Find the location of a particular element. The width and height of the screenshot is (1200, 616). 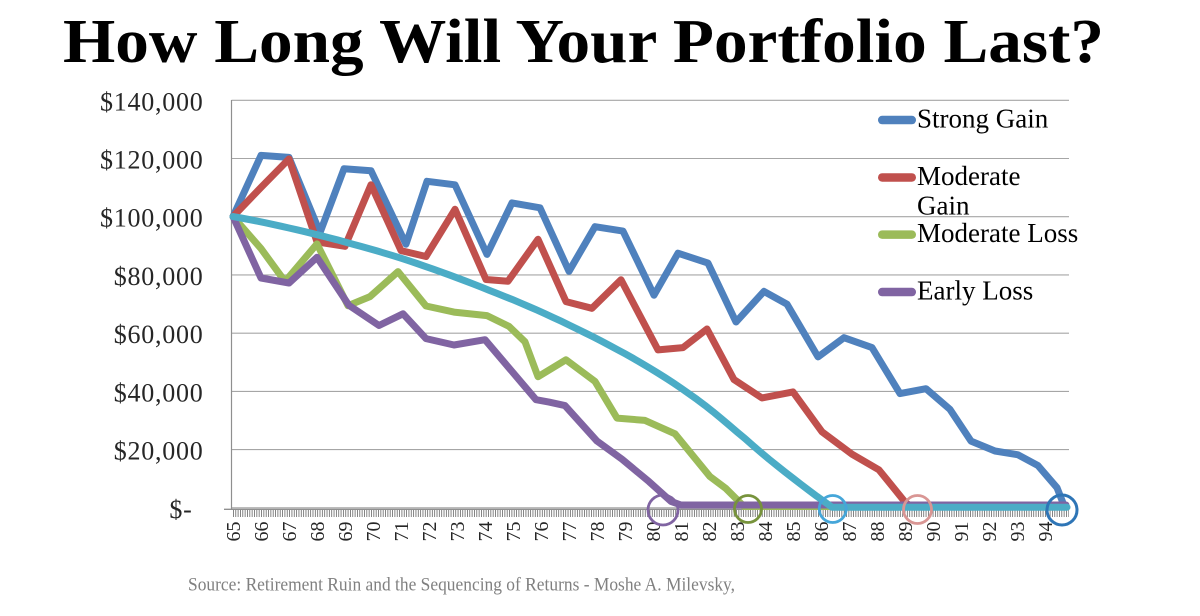

svg-text: 86 is located at coordinates (822, 532).